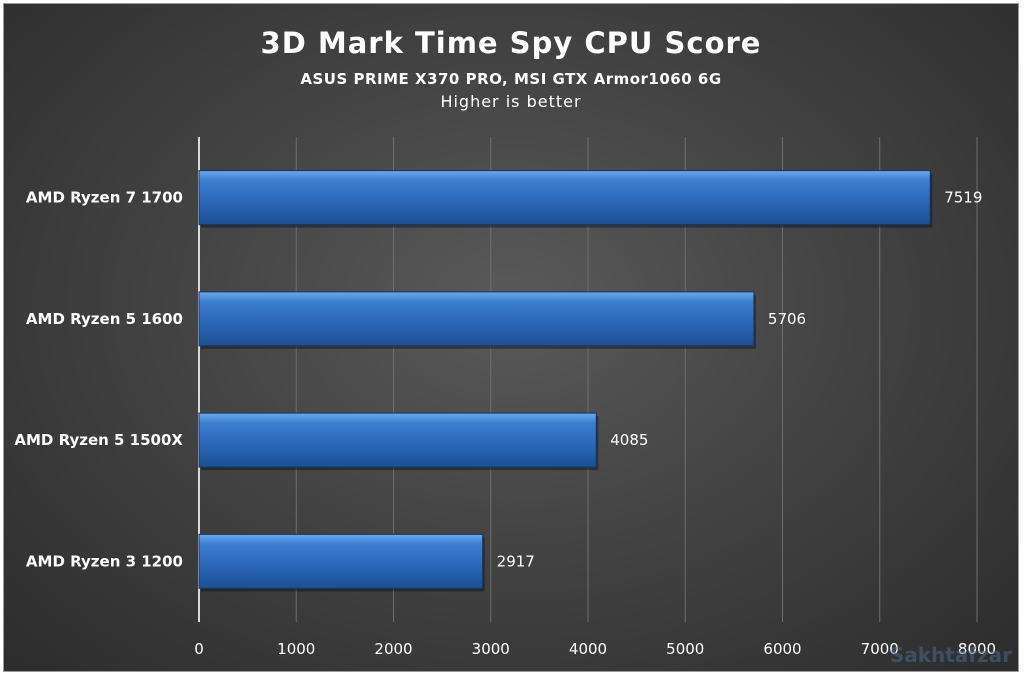 The image size is (1024, 677). Describe the element at coordinates (511, 43) in the screenshot. I see `chart-title: 3D Mark Time Spy CPU Score` at that location.